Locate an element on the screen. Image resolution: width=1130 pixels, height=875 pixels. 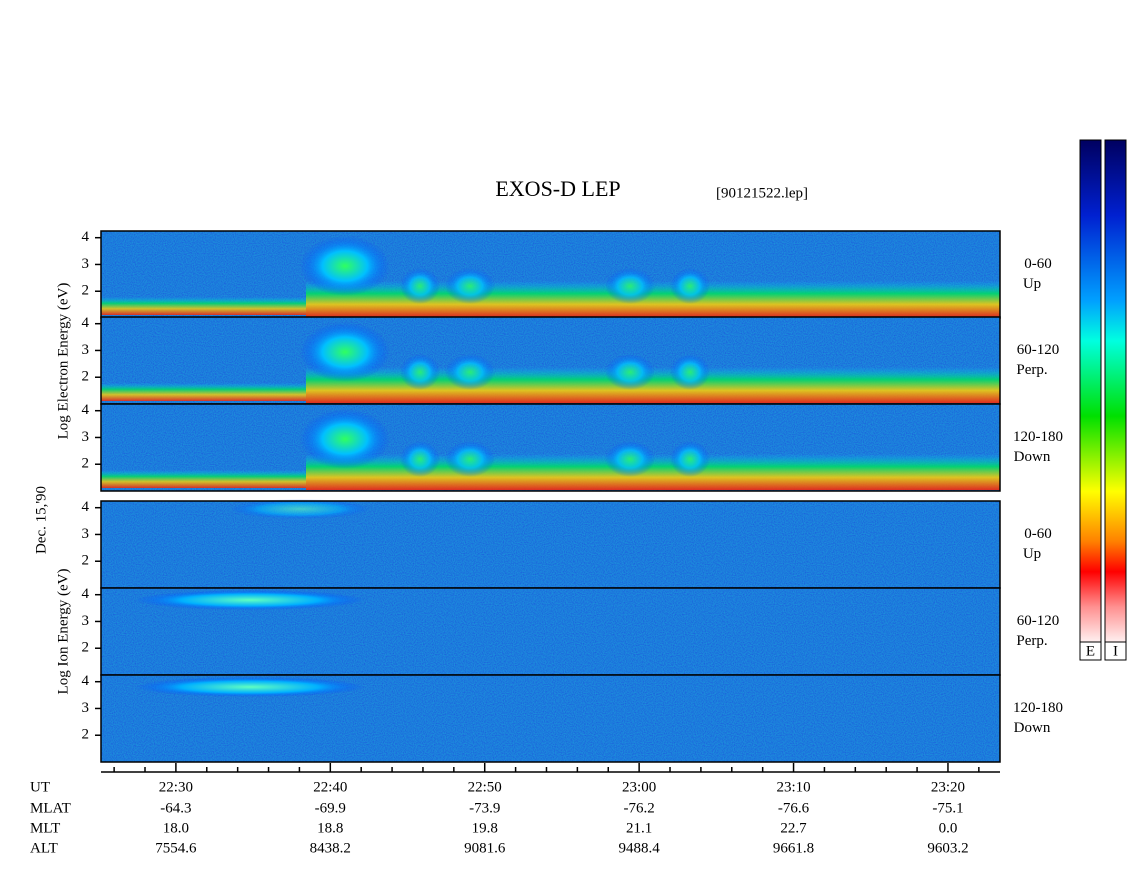
row-label: MLAT is located at coordinates (50, 808).